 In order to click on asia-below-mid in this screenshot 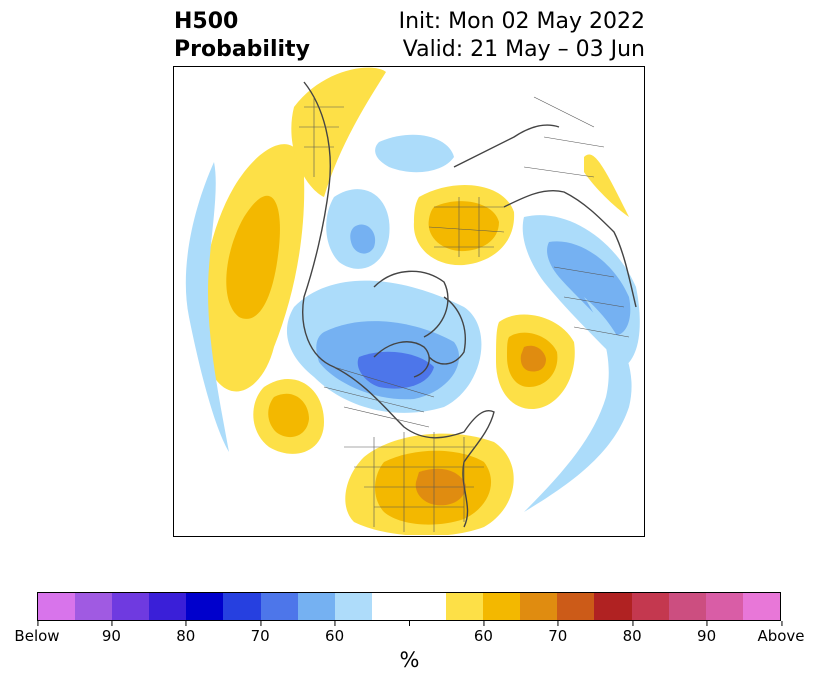, I will do `click(589, 288)`.